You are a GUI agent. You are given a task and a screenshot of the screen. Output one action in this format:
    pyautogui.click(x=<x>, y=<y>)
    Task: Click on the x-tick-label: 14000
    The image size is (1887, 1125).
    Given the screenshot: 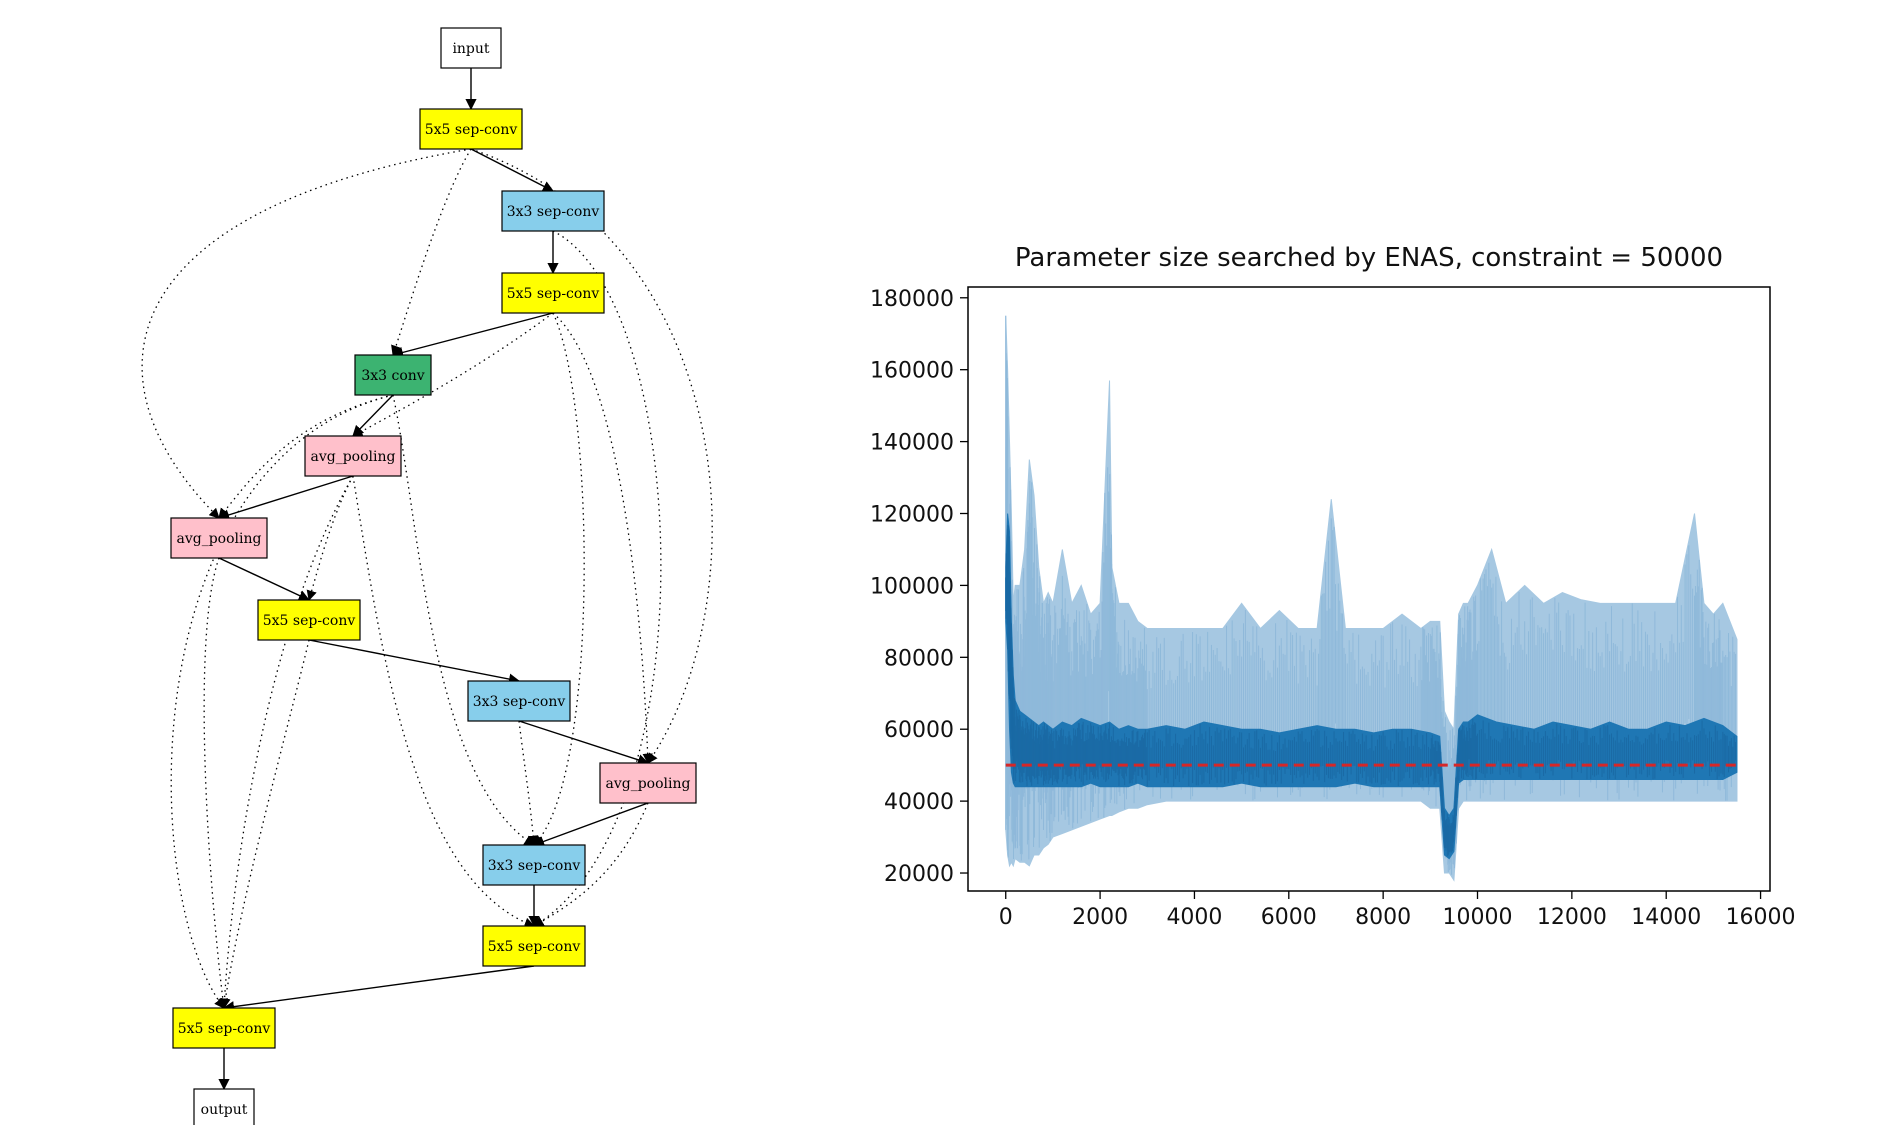 What is the action you would take?
    pyautogui.click(x=1666, y=917)
    